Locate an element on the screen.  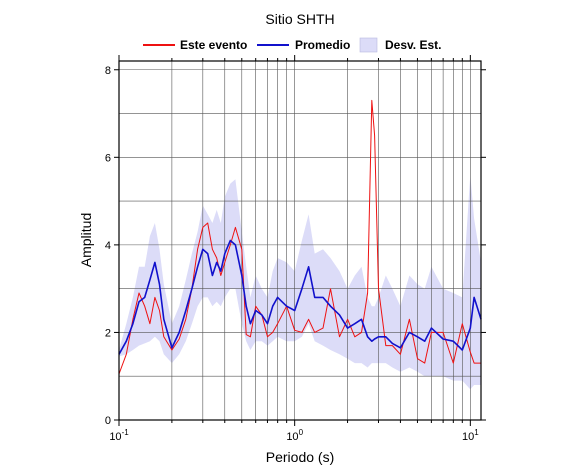
y-axis-label: Amplitud is located at coordinates (86, 240).